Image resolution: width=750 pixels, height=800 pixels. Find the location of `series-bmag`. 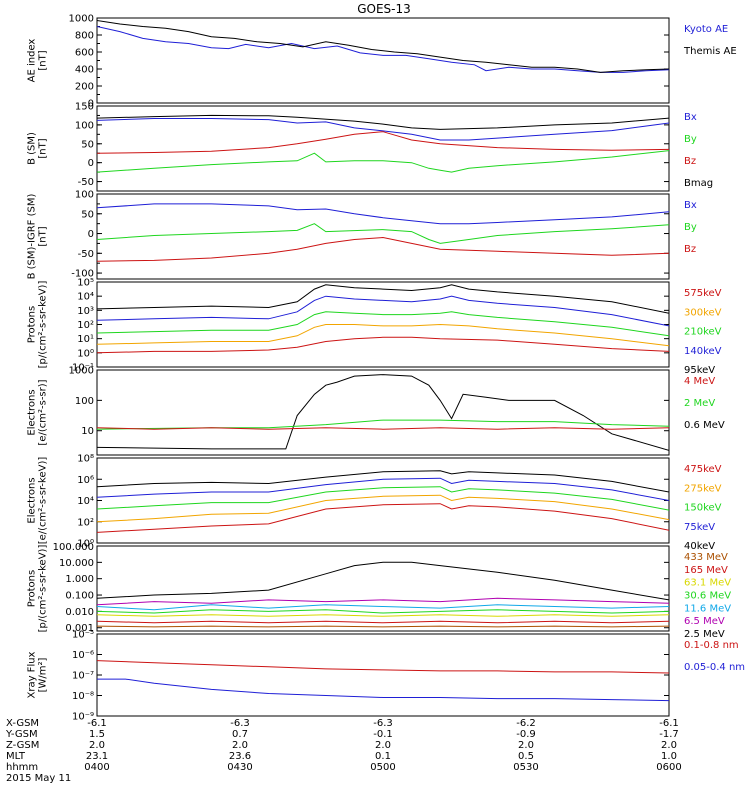

series-bmag is located at coordinates (383, 122).